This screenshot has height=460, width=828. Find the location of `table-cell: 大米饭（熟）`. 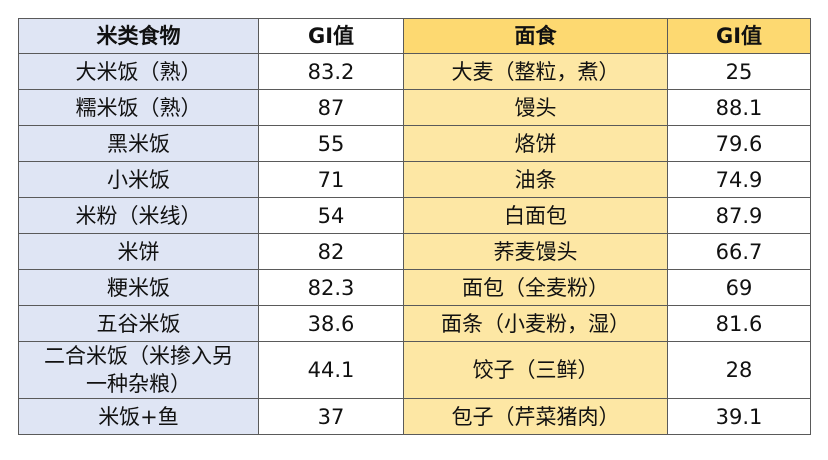

table-cell: 大米饭（熟） is located at coordinates (138, 71).